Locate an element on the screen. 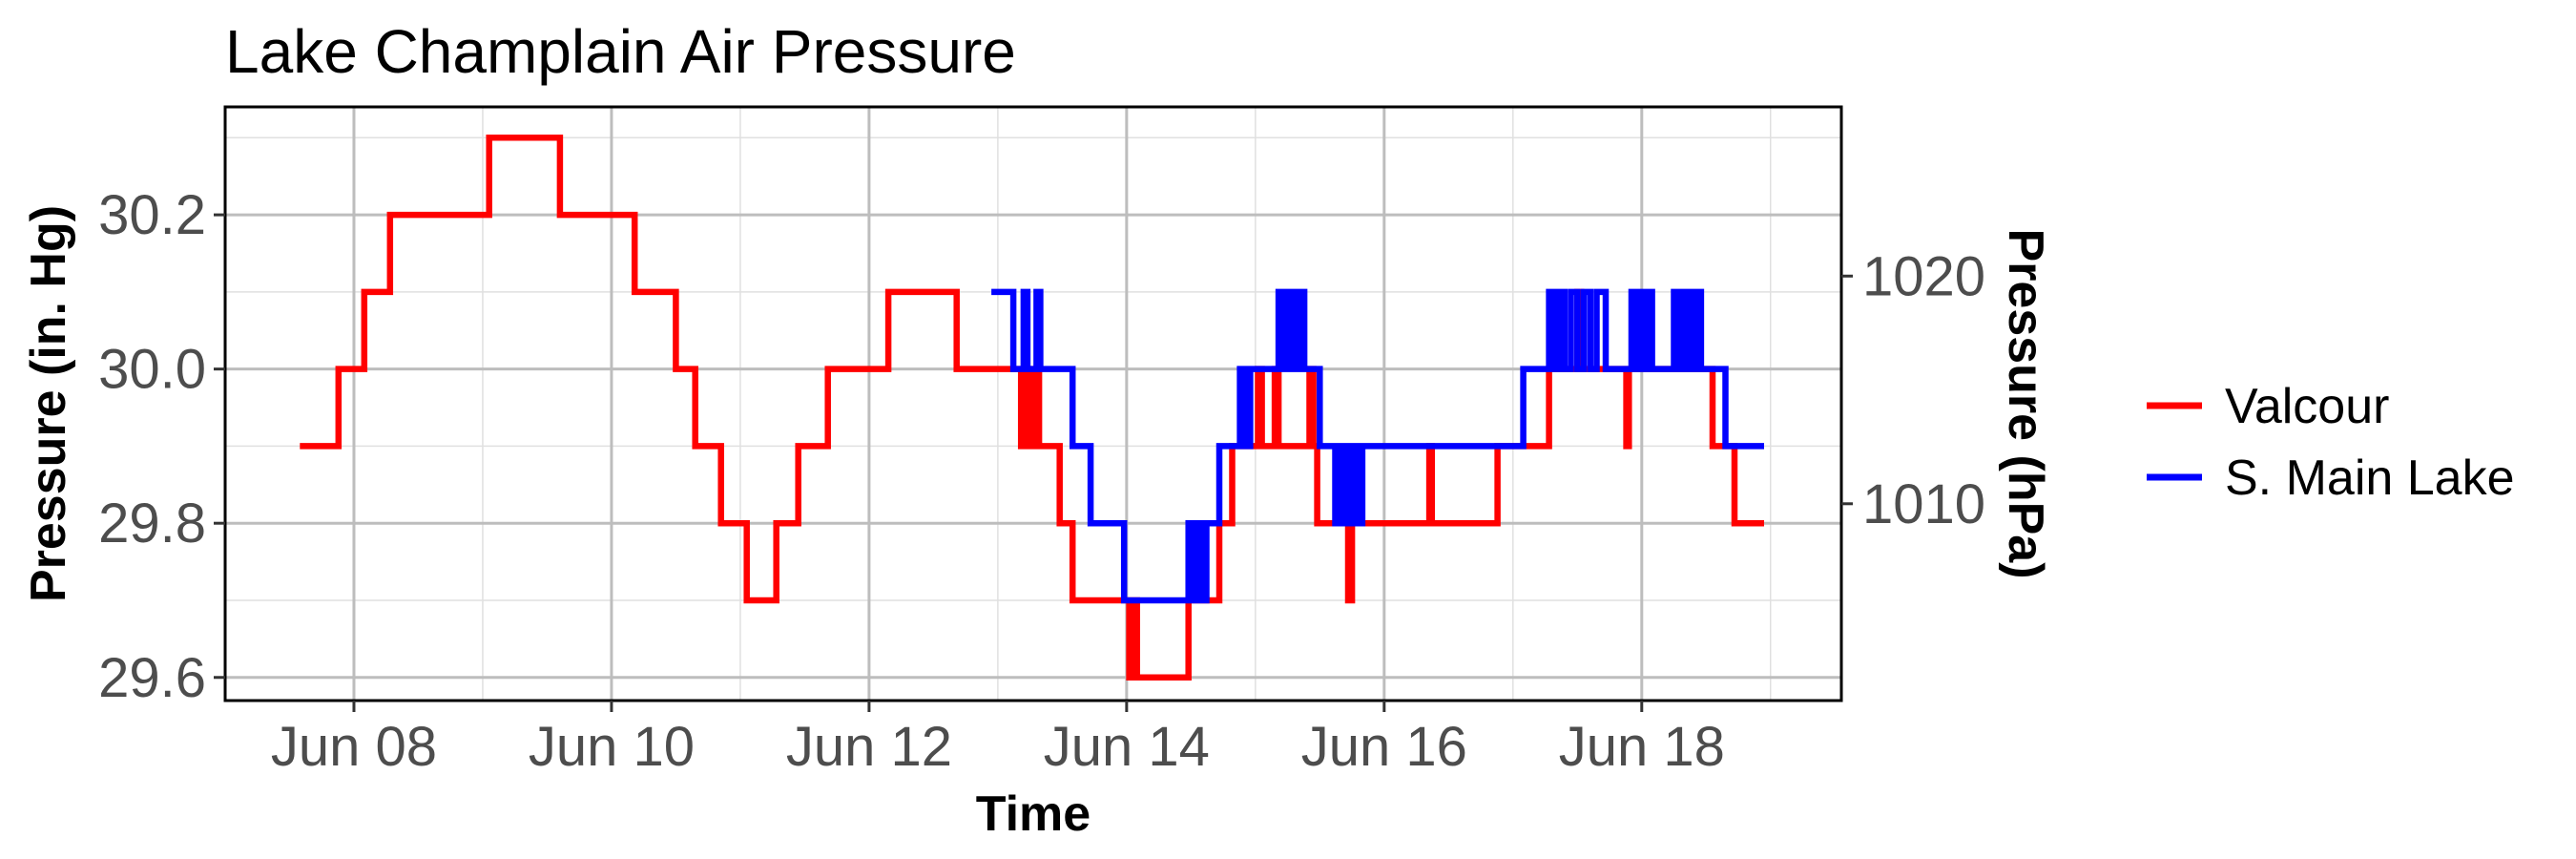  y-axis-right: 1010 1020 is located at coordinates (1913, 390).